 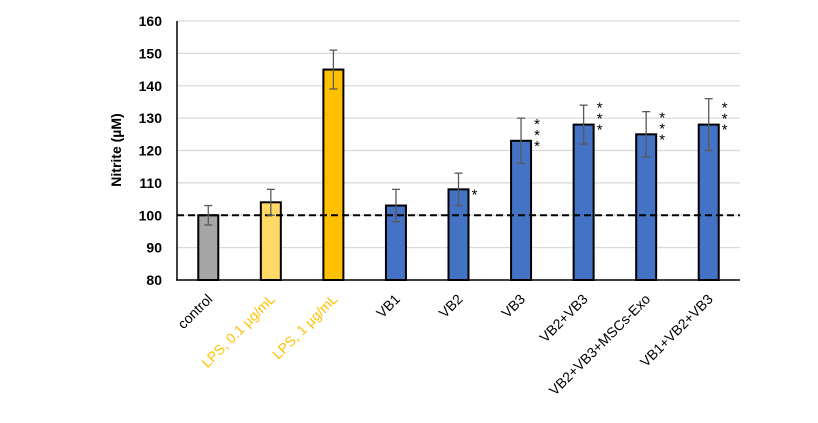 What do you see at coordinates (116, 149) in the screenshot?
I see `y-axis-label: Nitrite (µM)` at bounding box center [116, 149].